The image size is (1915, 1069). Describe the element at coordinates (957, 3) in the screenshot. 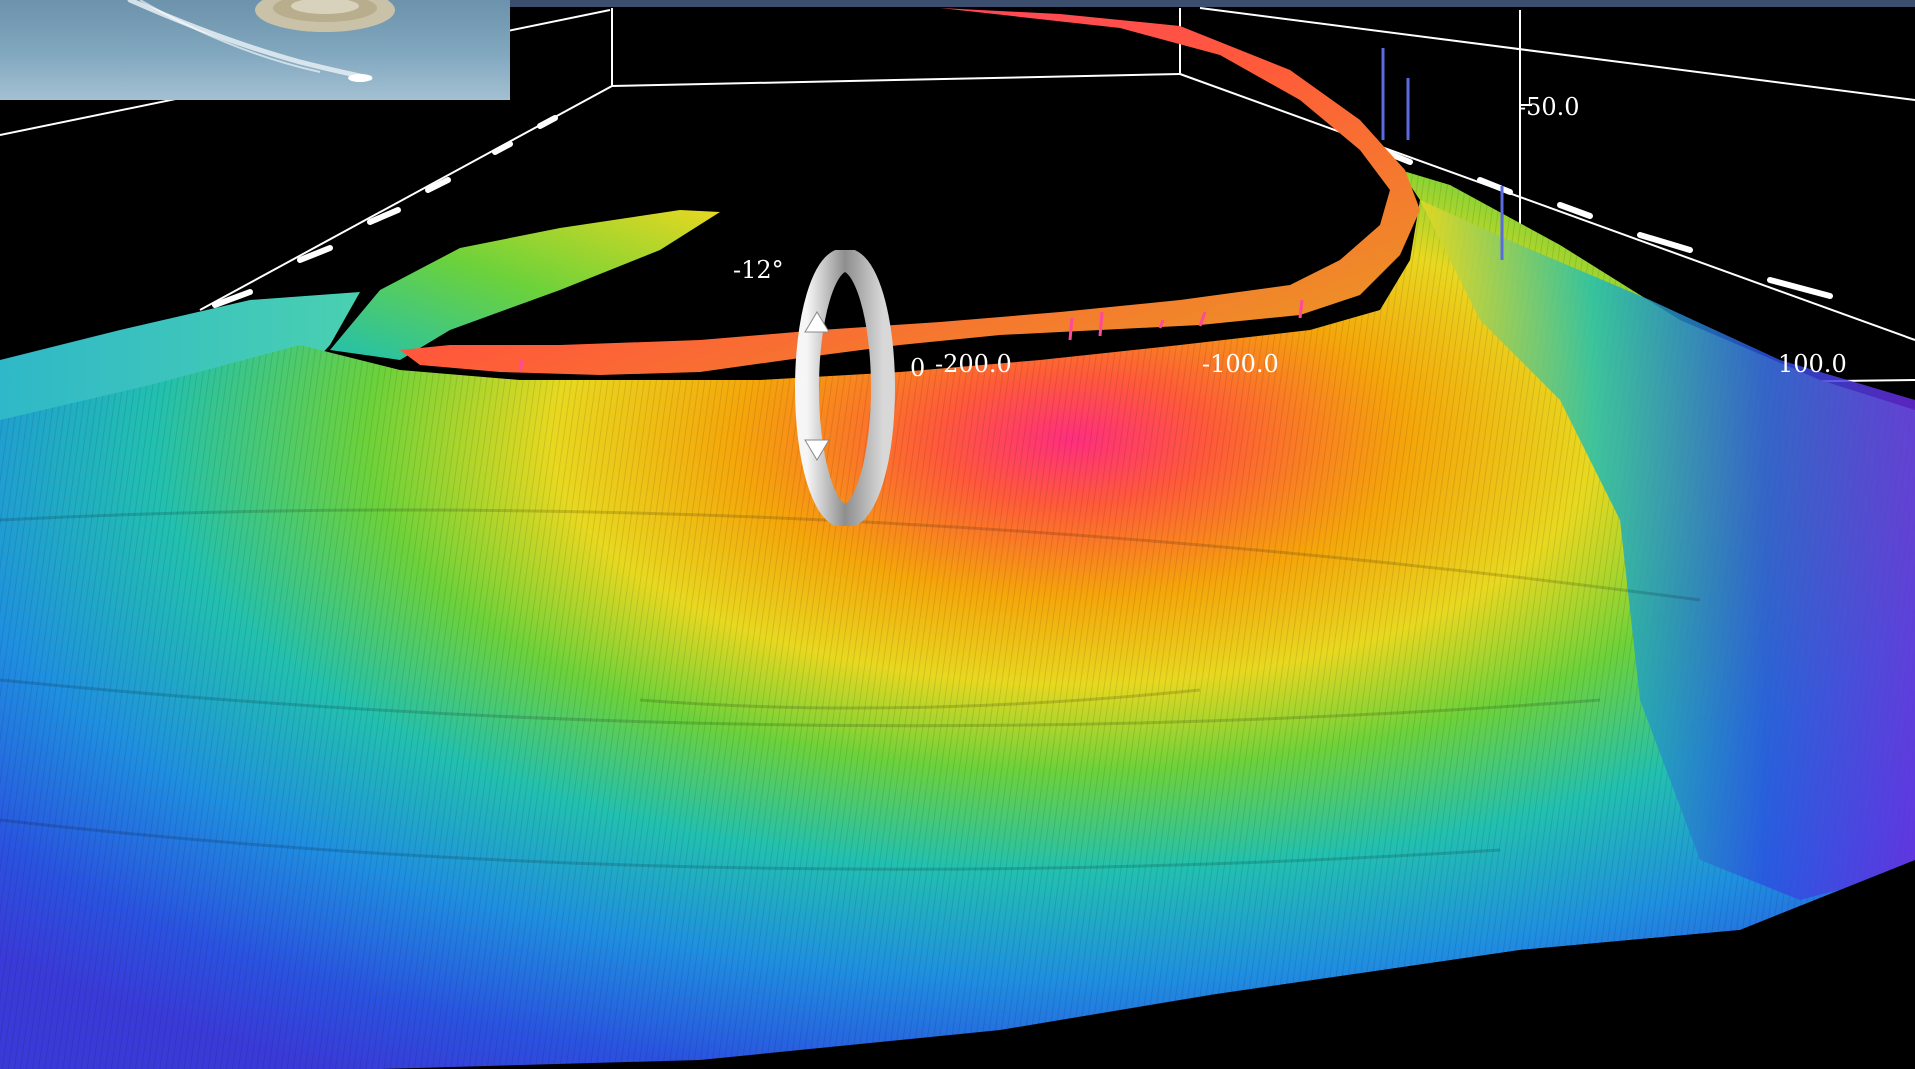

I see `window-top-bar` at that location.